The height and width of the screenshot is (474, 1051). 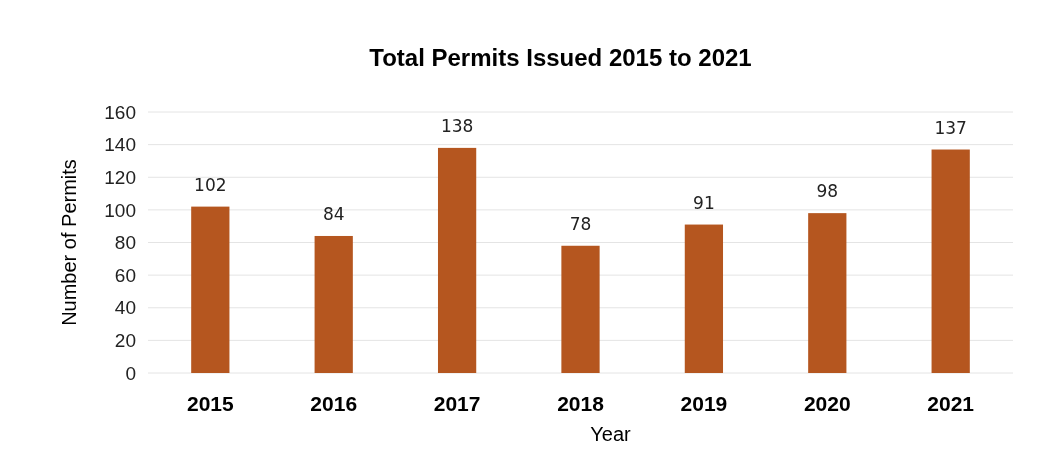 What do you see at coordinates (457, 125) in the screenshot?
I see `data-label: 138` at bounding box center [457, 125].